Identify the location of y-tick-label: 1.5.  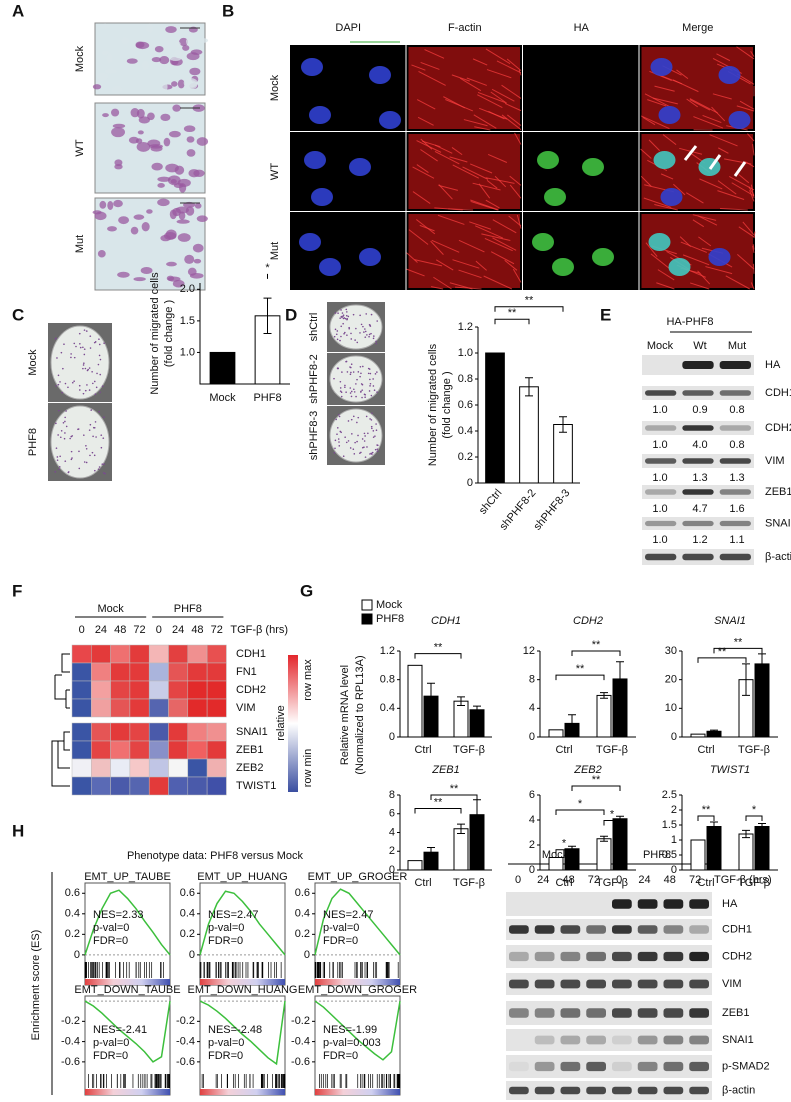
(669, 825).